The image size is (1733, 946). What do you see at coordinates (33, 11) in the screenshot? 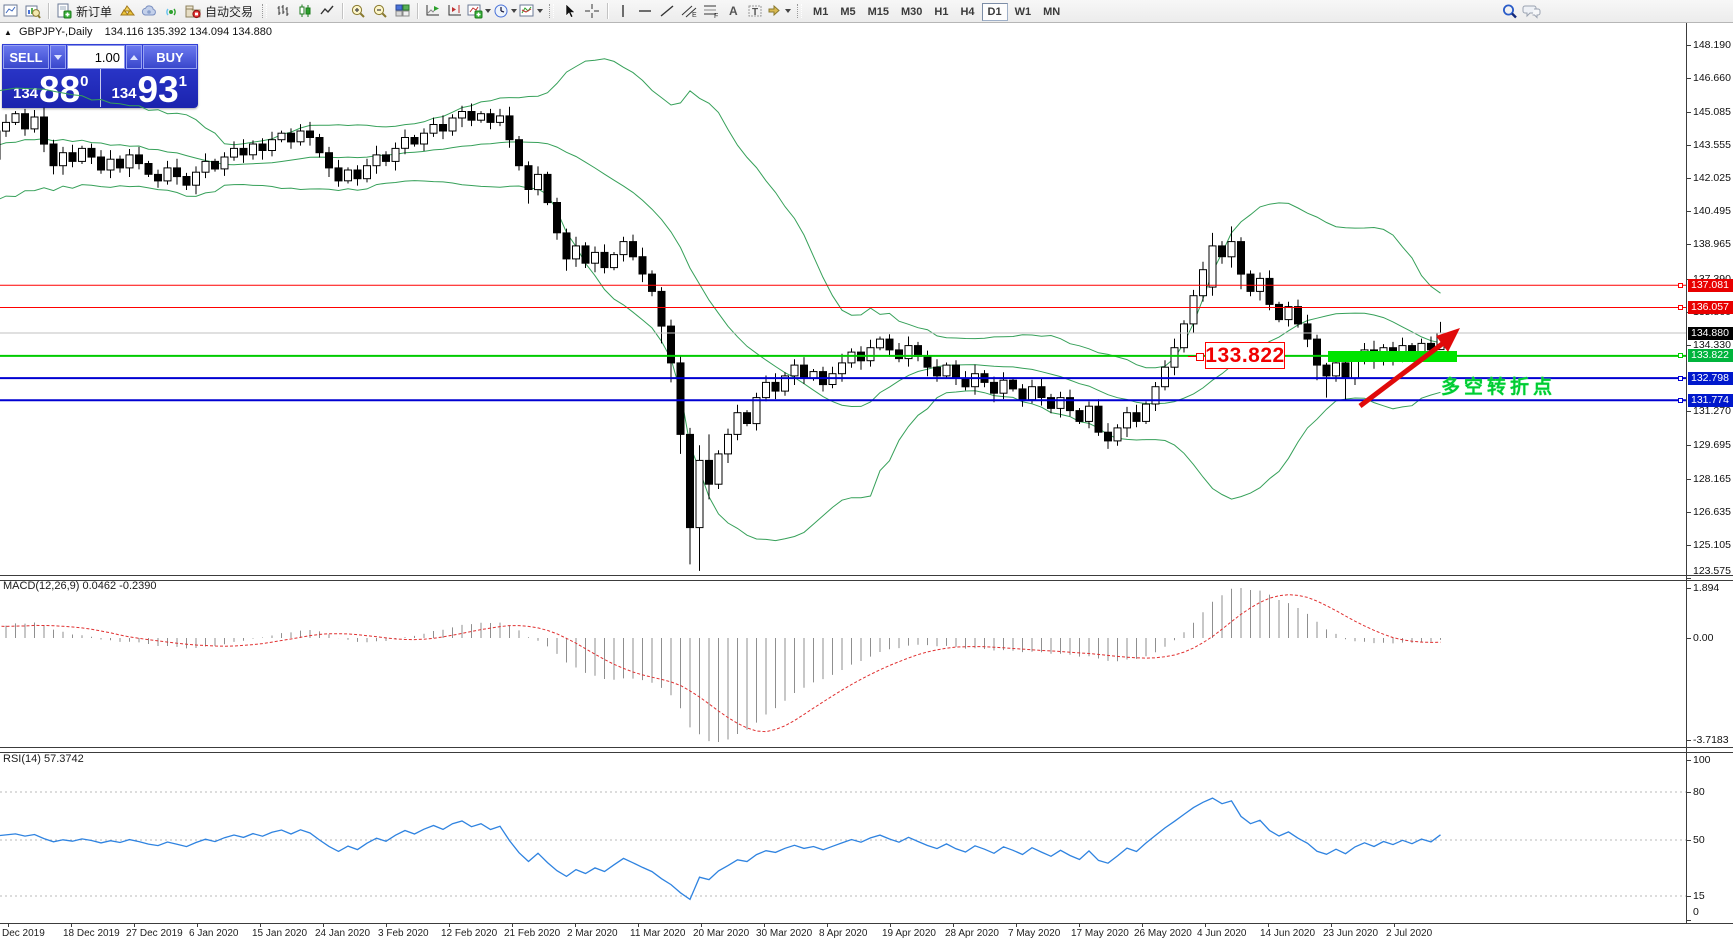
I see `profiles-icon` at bounding box center [33, 11].